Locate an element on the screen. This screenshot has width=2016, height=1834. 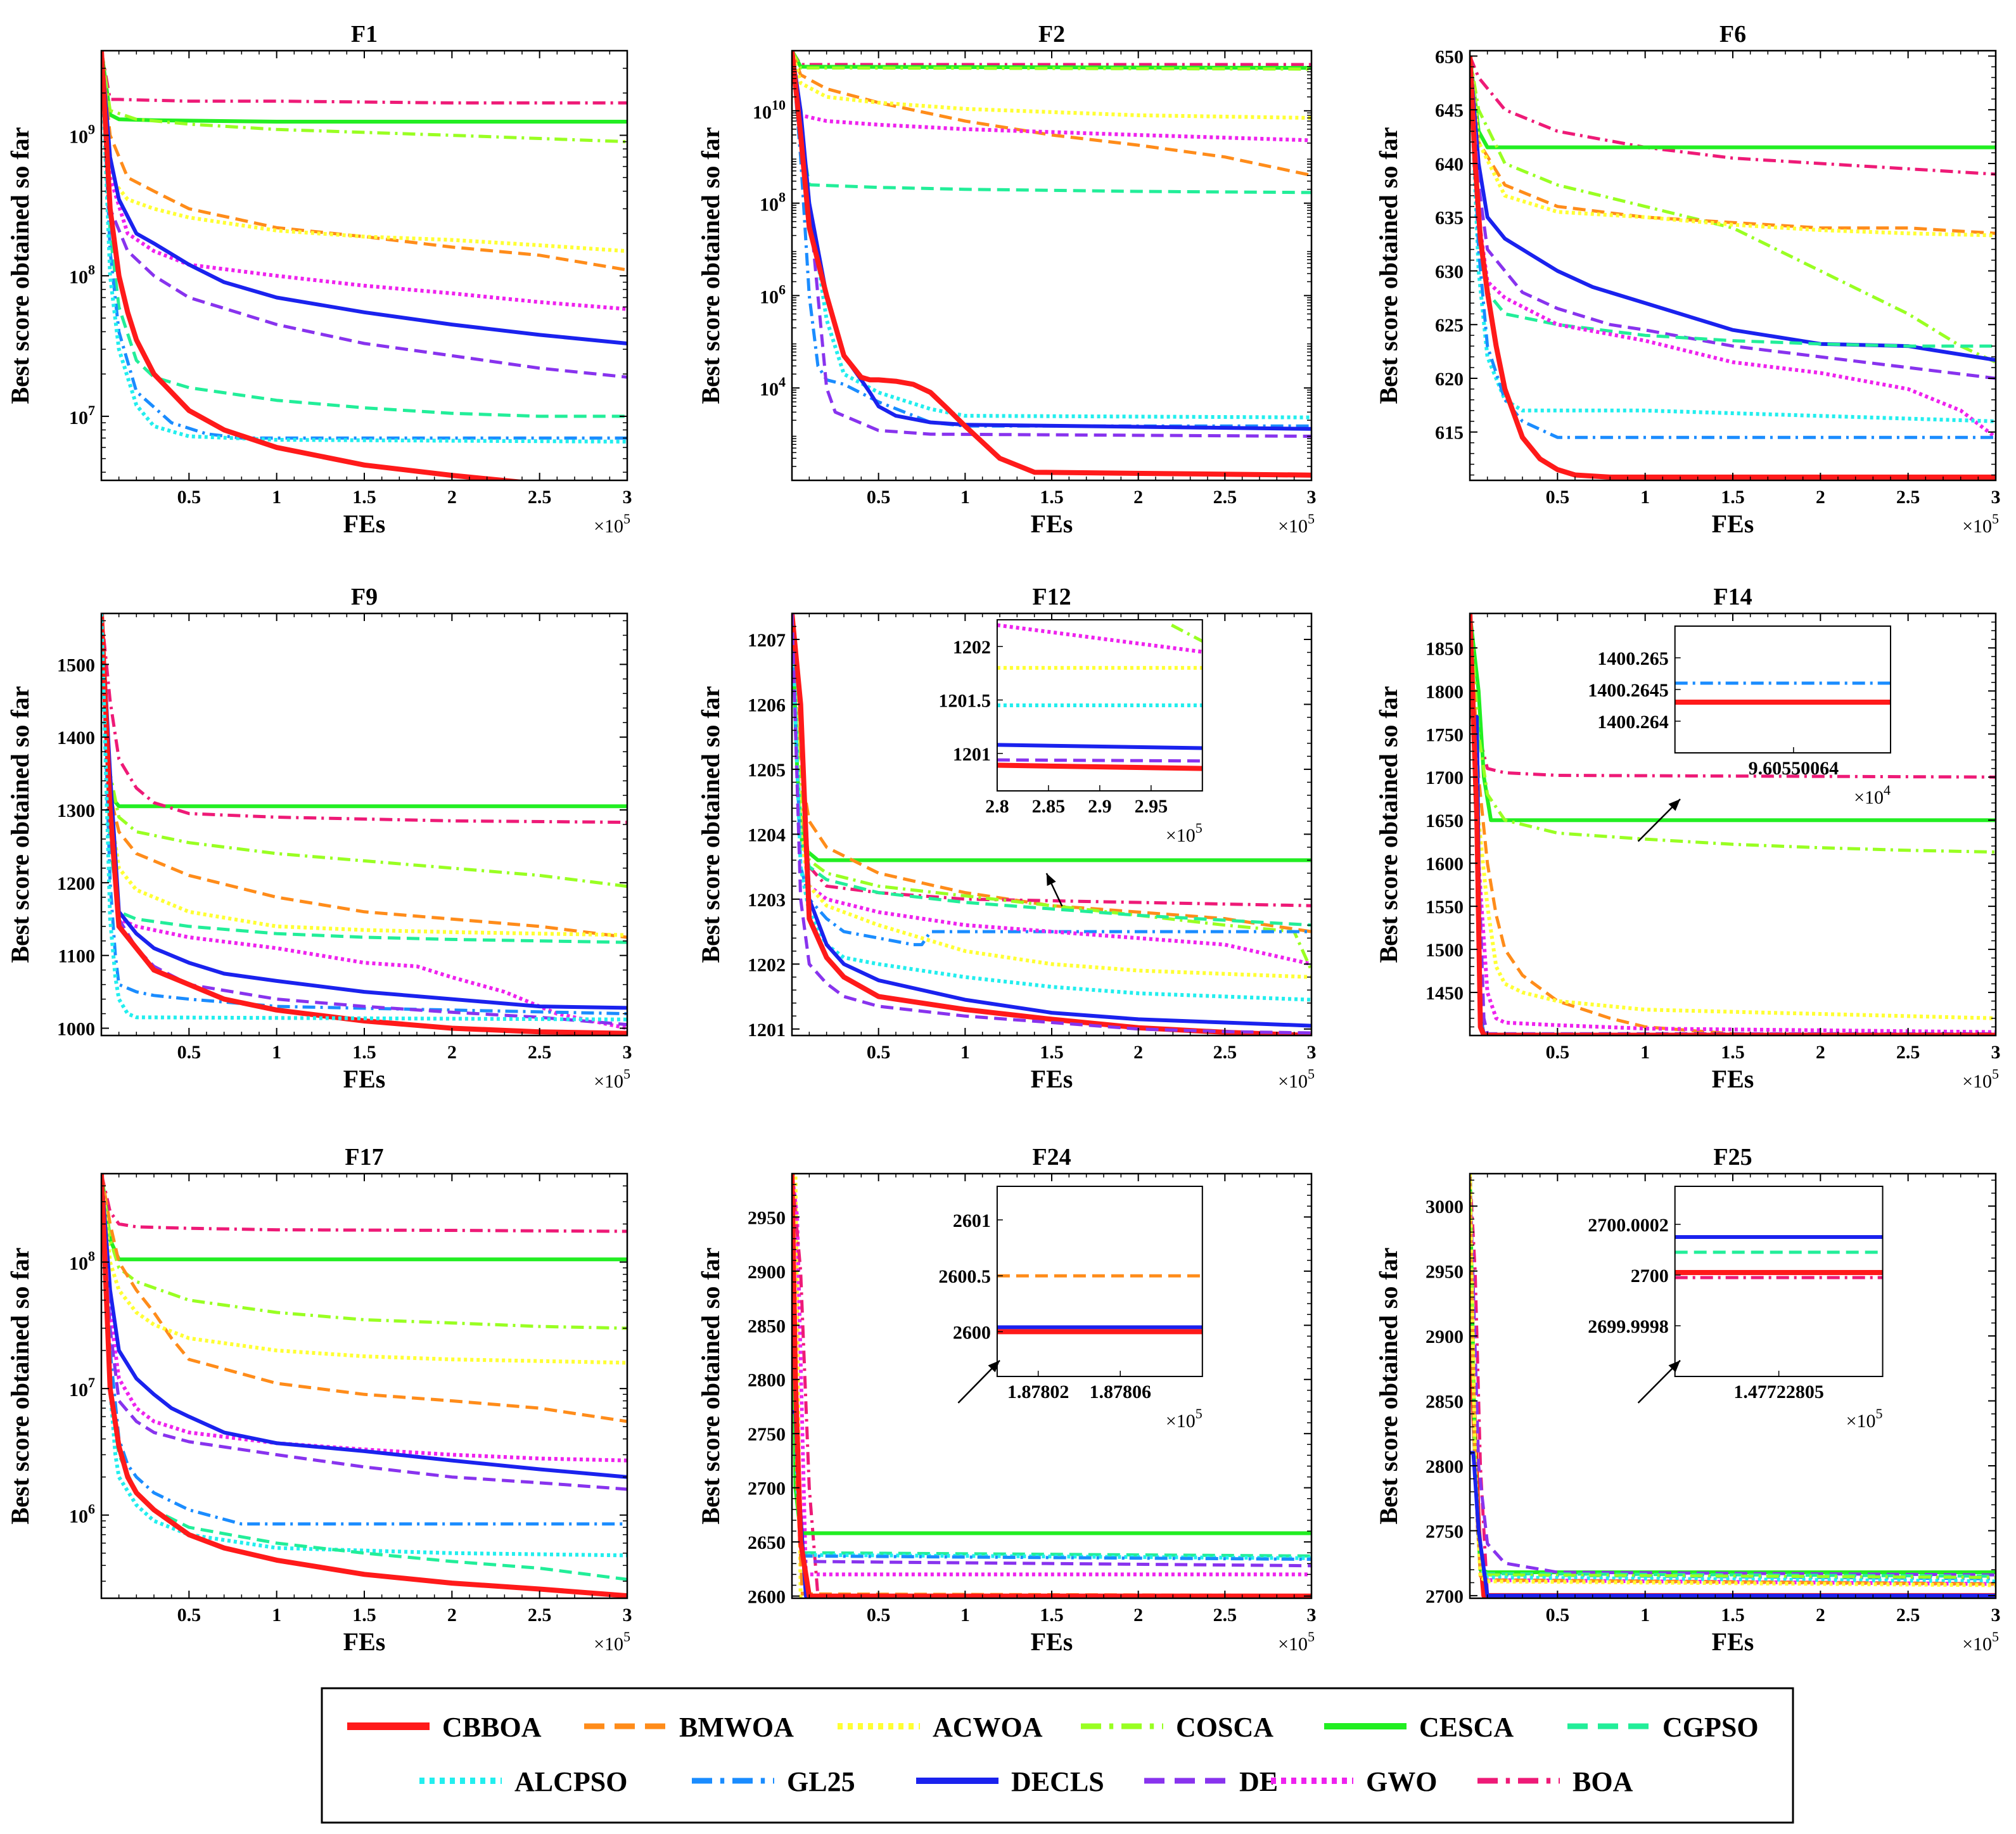
panel-f14-ytick-label: 1850 is located at coordinates (1445, 649).